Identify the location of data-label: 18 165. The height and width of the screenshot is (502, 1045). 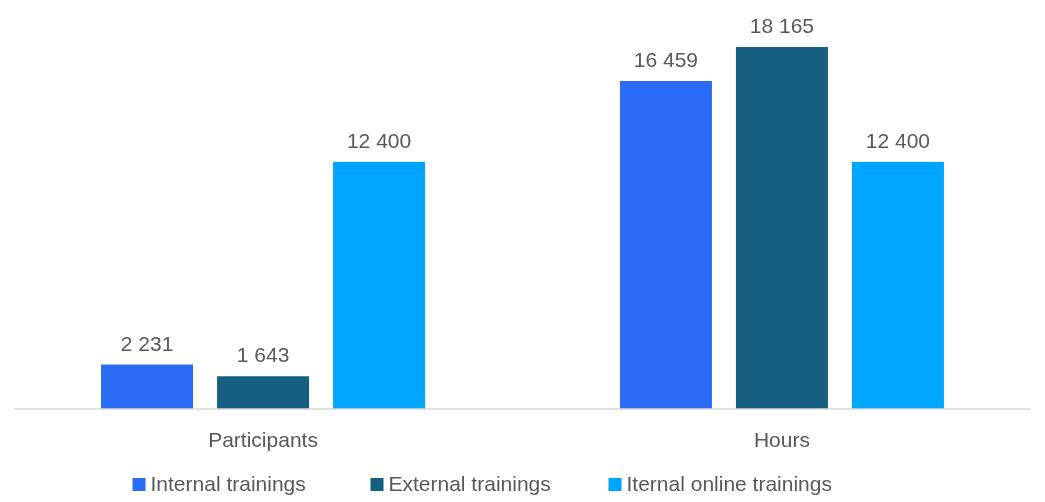
(782, 25).